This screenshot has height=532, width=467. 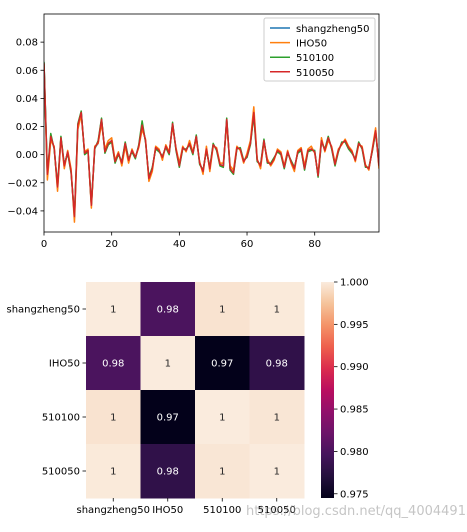 What do you see at coordinates (27, 43) in the screenshot?
I see `y-tick-label: 0.08` at bounding box center [27, 43].